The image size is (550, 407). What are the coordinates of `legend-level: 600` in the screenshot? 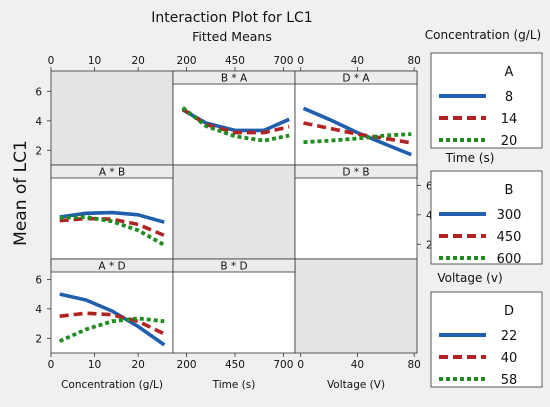 It's located at (509, 259).